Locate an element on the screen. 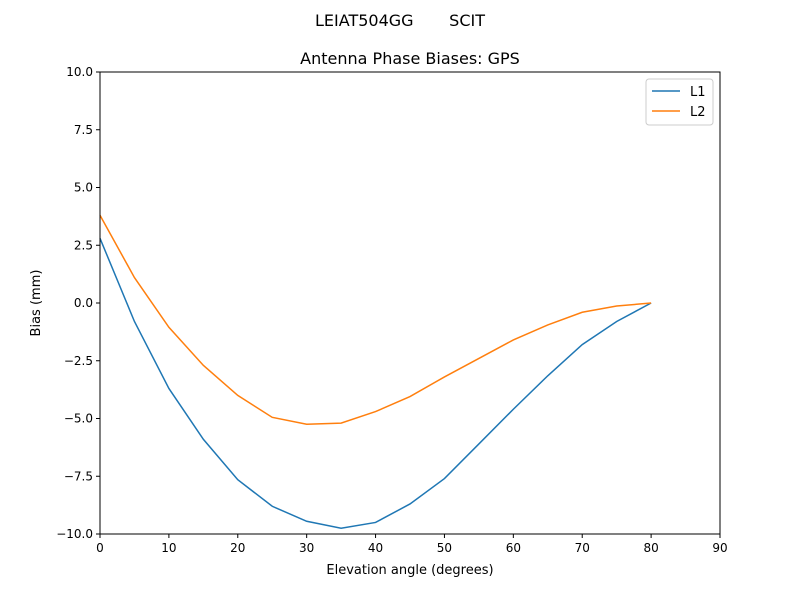 The width and height of the screenshot is (800, 600). x-tick-label: 10 is located at coordinates (168, 548).